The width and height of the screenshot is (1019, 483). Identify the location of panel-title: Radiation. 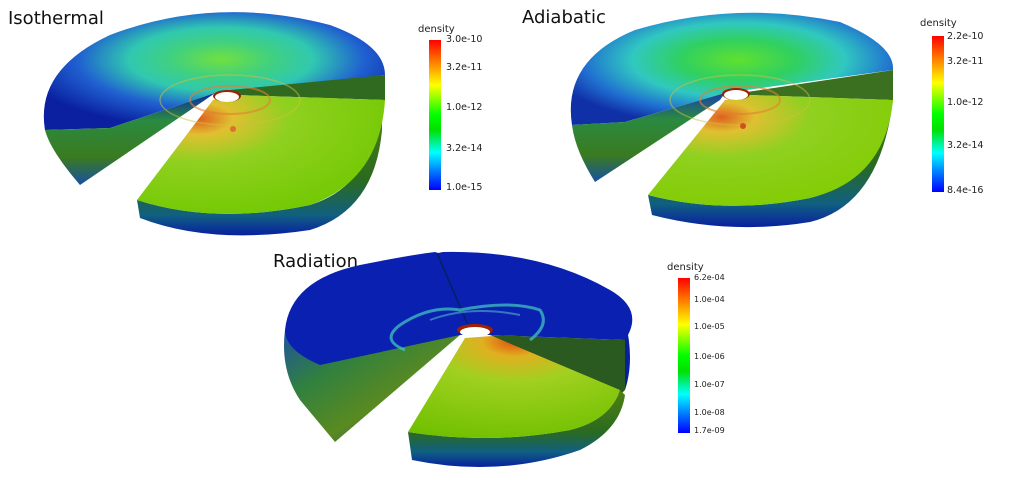
(316, 261).